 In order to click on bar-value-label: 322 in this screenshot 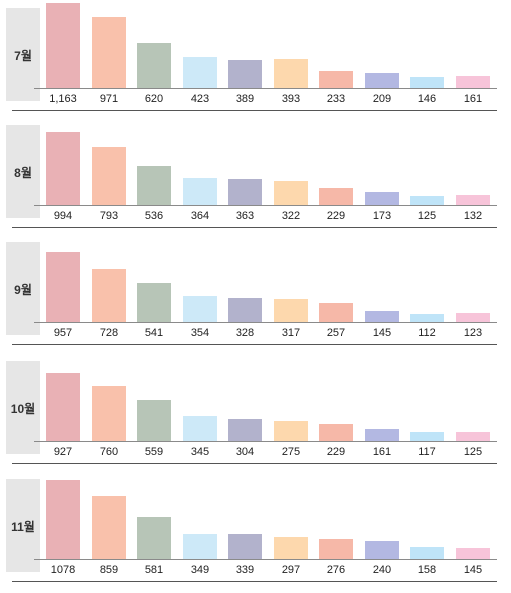, I will do `click(291, 216)`.